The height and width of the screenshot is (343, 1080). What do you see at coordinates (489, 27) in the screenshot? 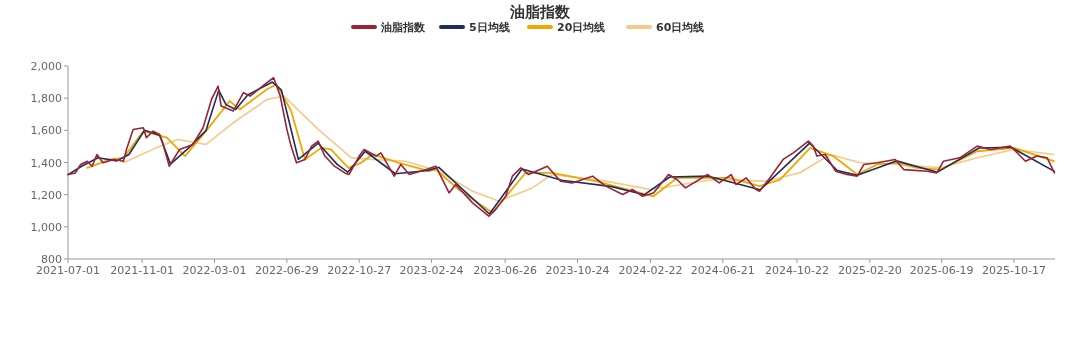
I see `legend-label: 5日均线` at bounding box center [489, 27].